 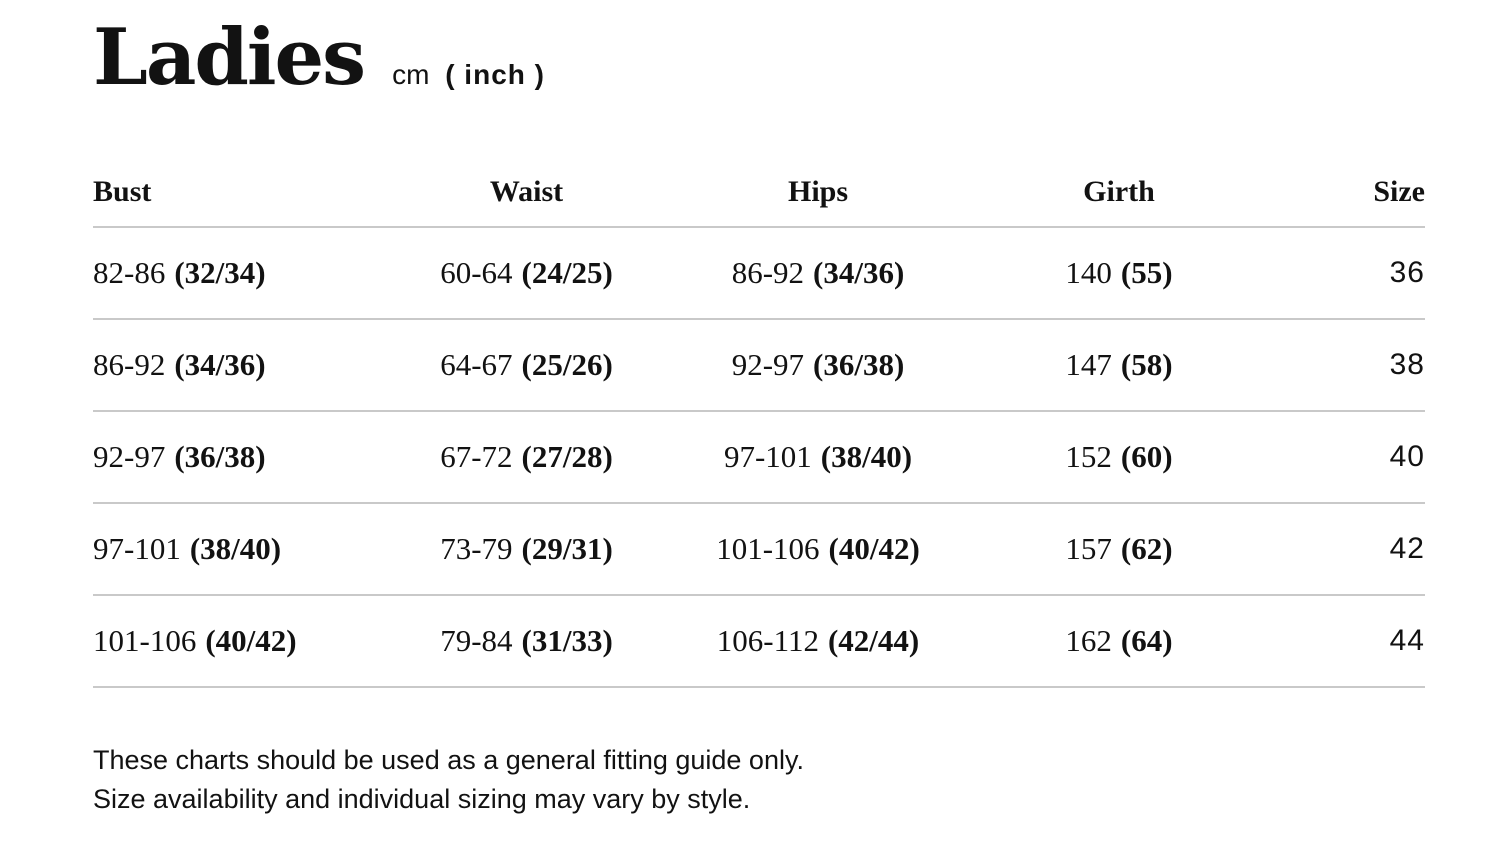 I want to click on hips-cell: 101-106 (40/42), so click(x=818, y=549).